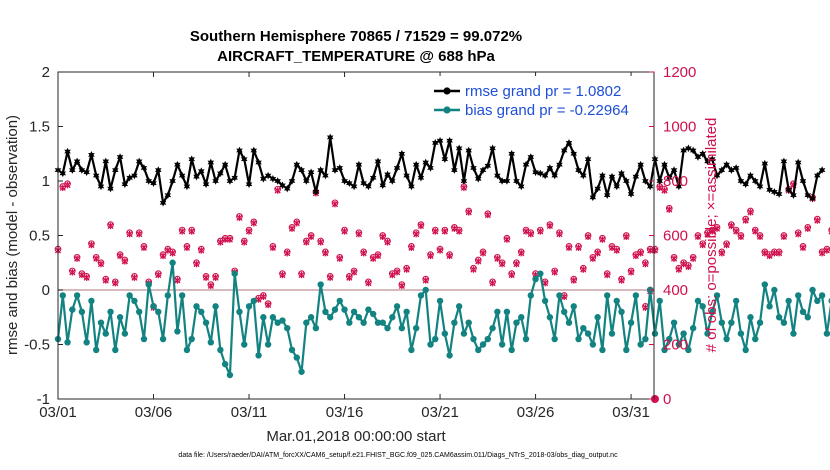 This screenshot has height=470, width=830. I want to click on y-axis-right: 0 200 400 600 800 1000 1200, so click(672, 236).